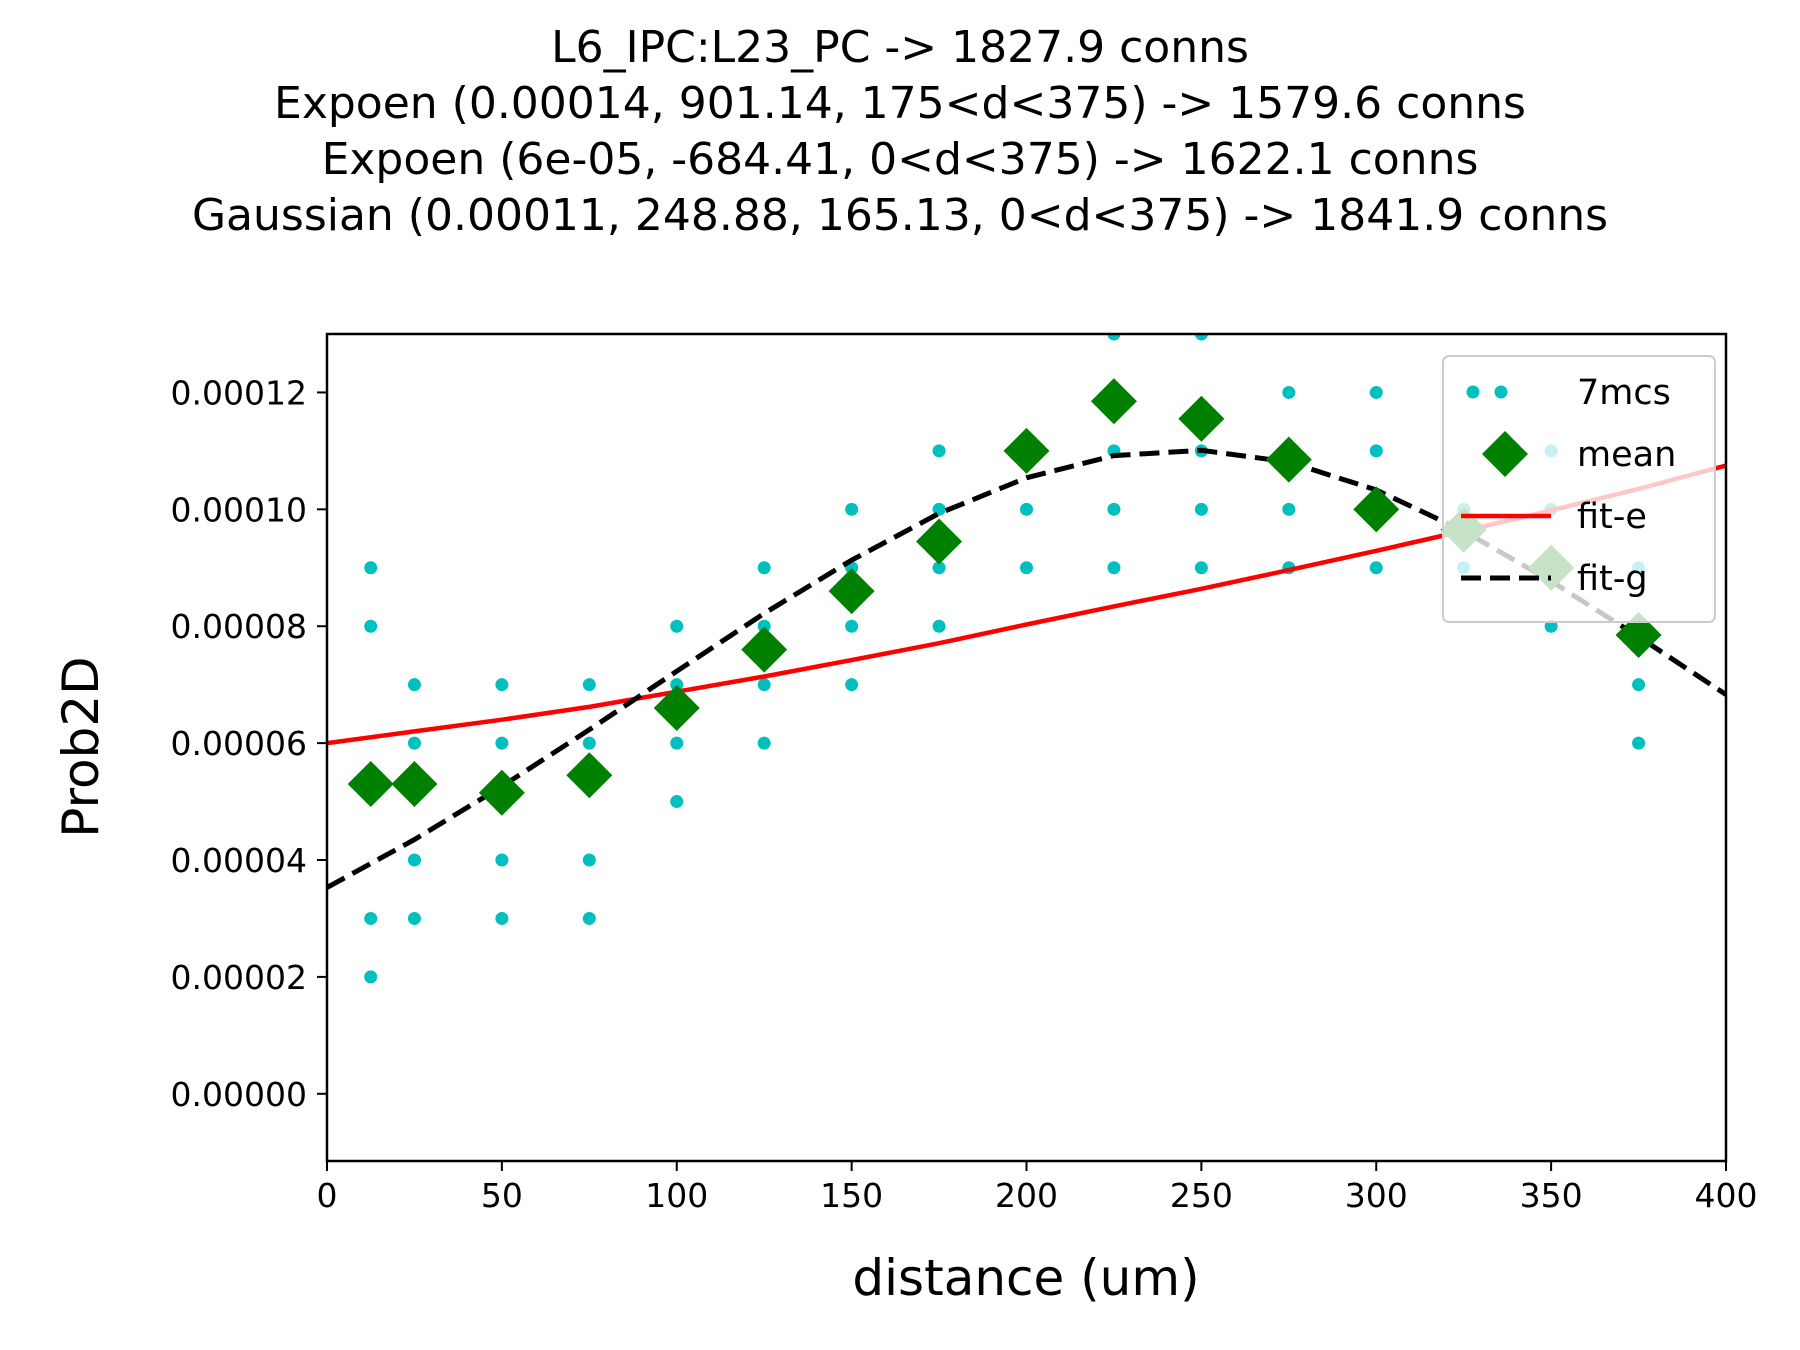 The width and height of the screenshot is (1800, 1350). What do you see at coordinates (1612, 579) in the screenshot?
I see `legend-label-fit-g: fit-g` at bounding box center [1612, 579].